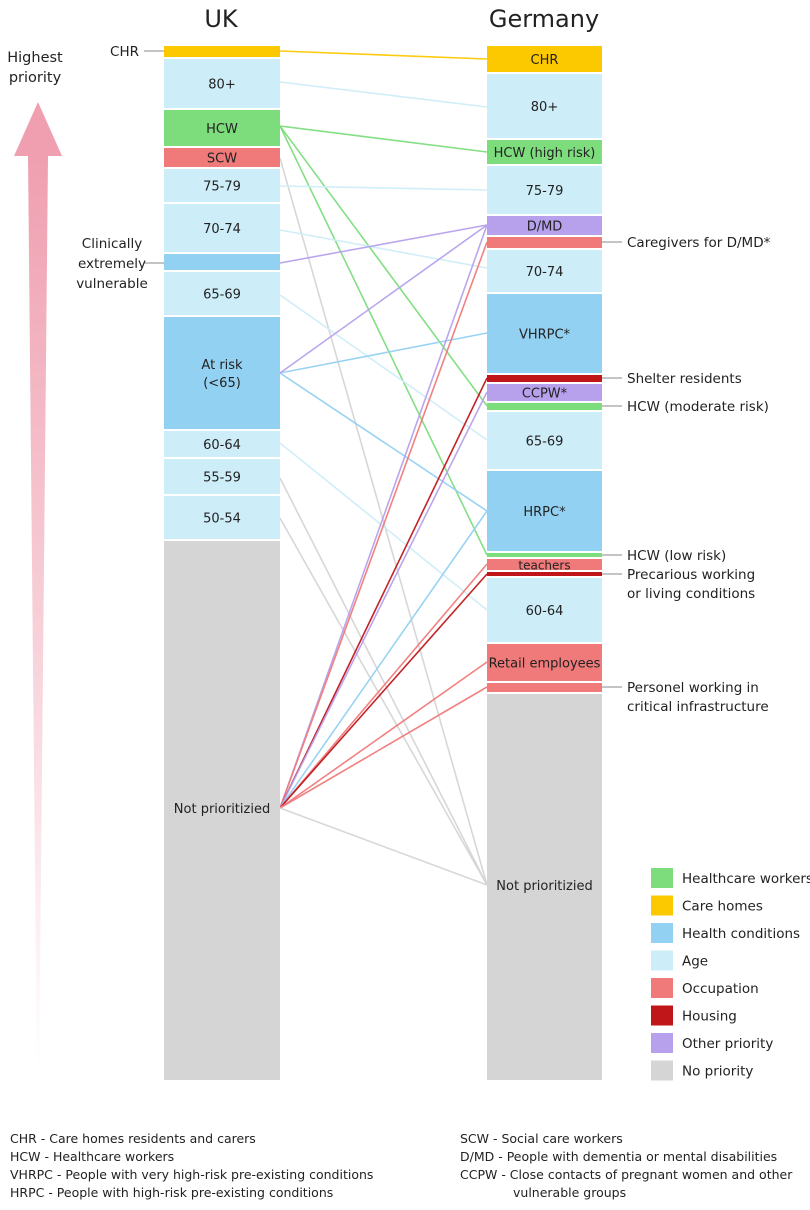 The height and width of the screenshot is (1210, 810). Describe the element at coordinates (541, 1138) in the screenshot. I see `footnote-scw: SCW - Social care workers` at that location.